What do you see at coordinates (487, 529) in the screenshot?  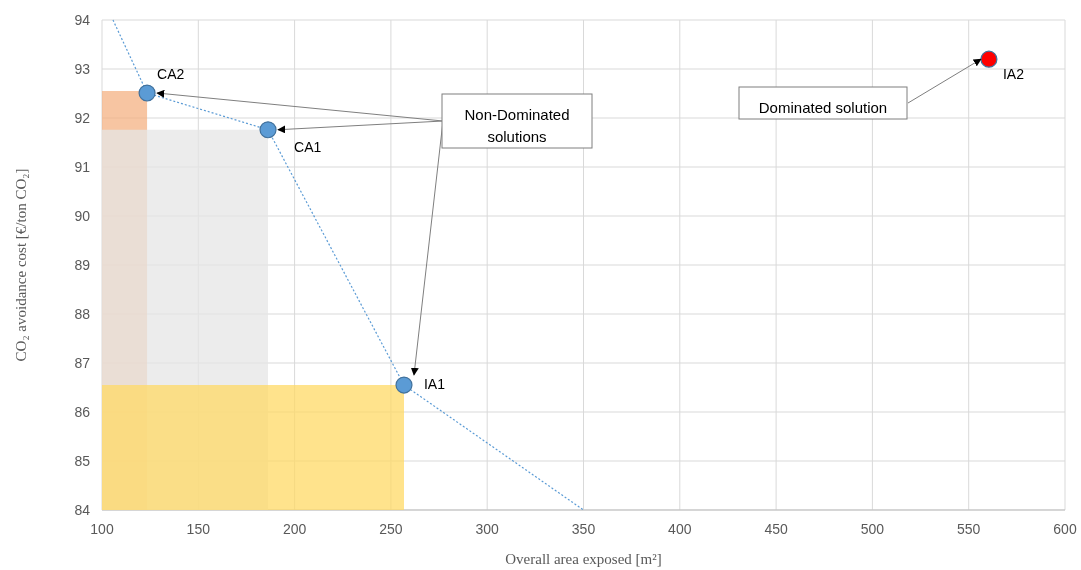 I see `x-tick-label: 300` at bounding box center [487, 529].